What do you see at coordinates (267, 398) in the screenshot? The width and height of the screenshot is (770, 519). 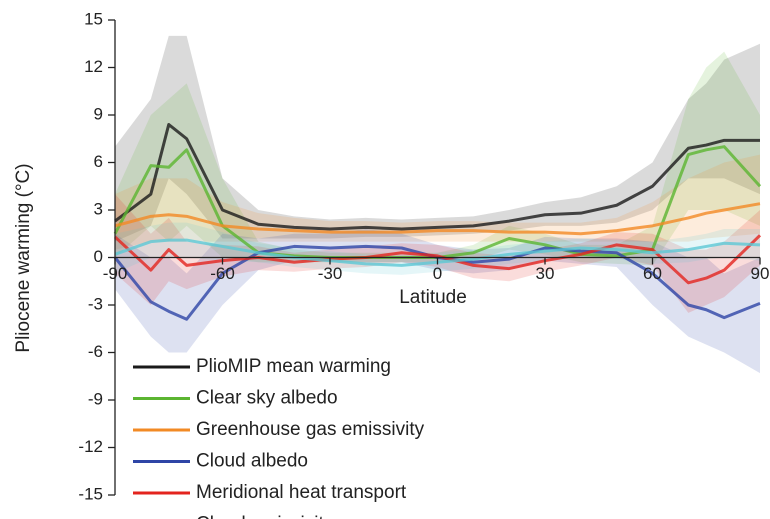 I see `legend-label: Clear sky albedo` at bounding box center [267, 398].